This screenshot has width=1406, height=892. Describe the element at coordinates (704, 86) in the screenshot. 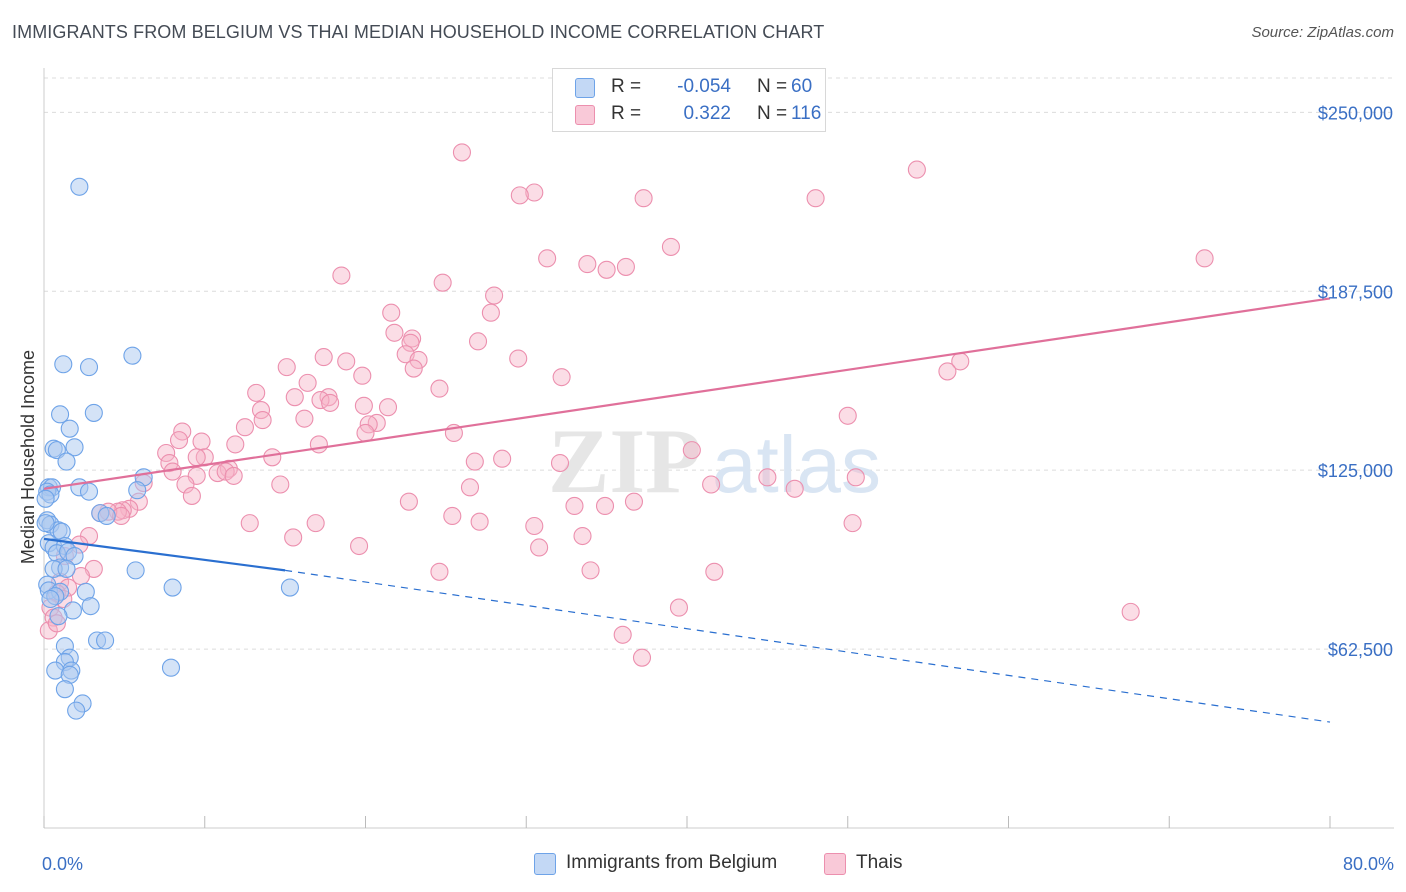

I see `legend-r-value: -0.054` at that location.